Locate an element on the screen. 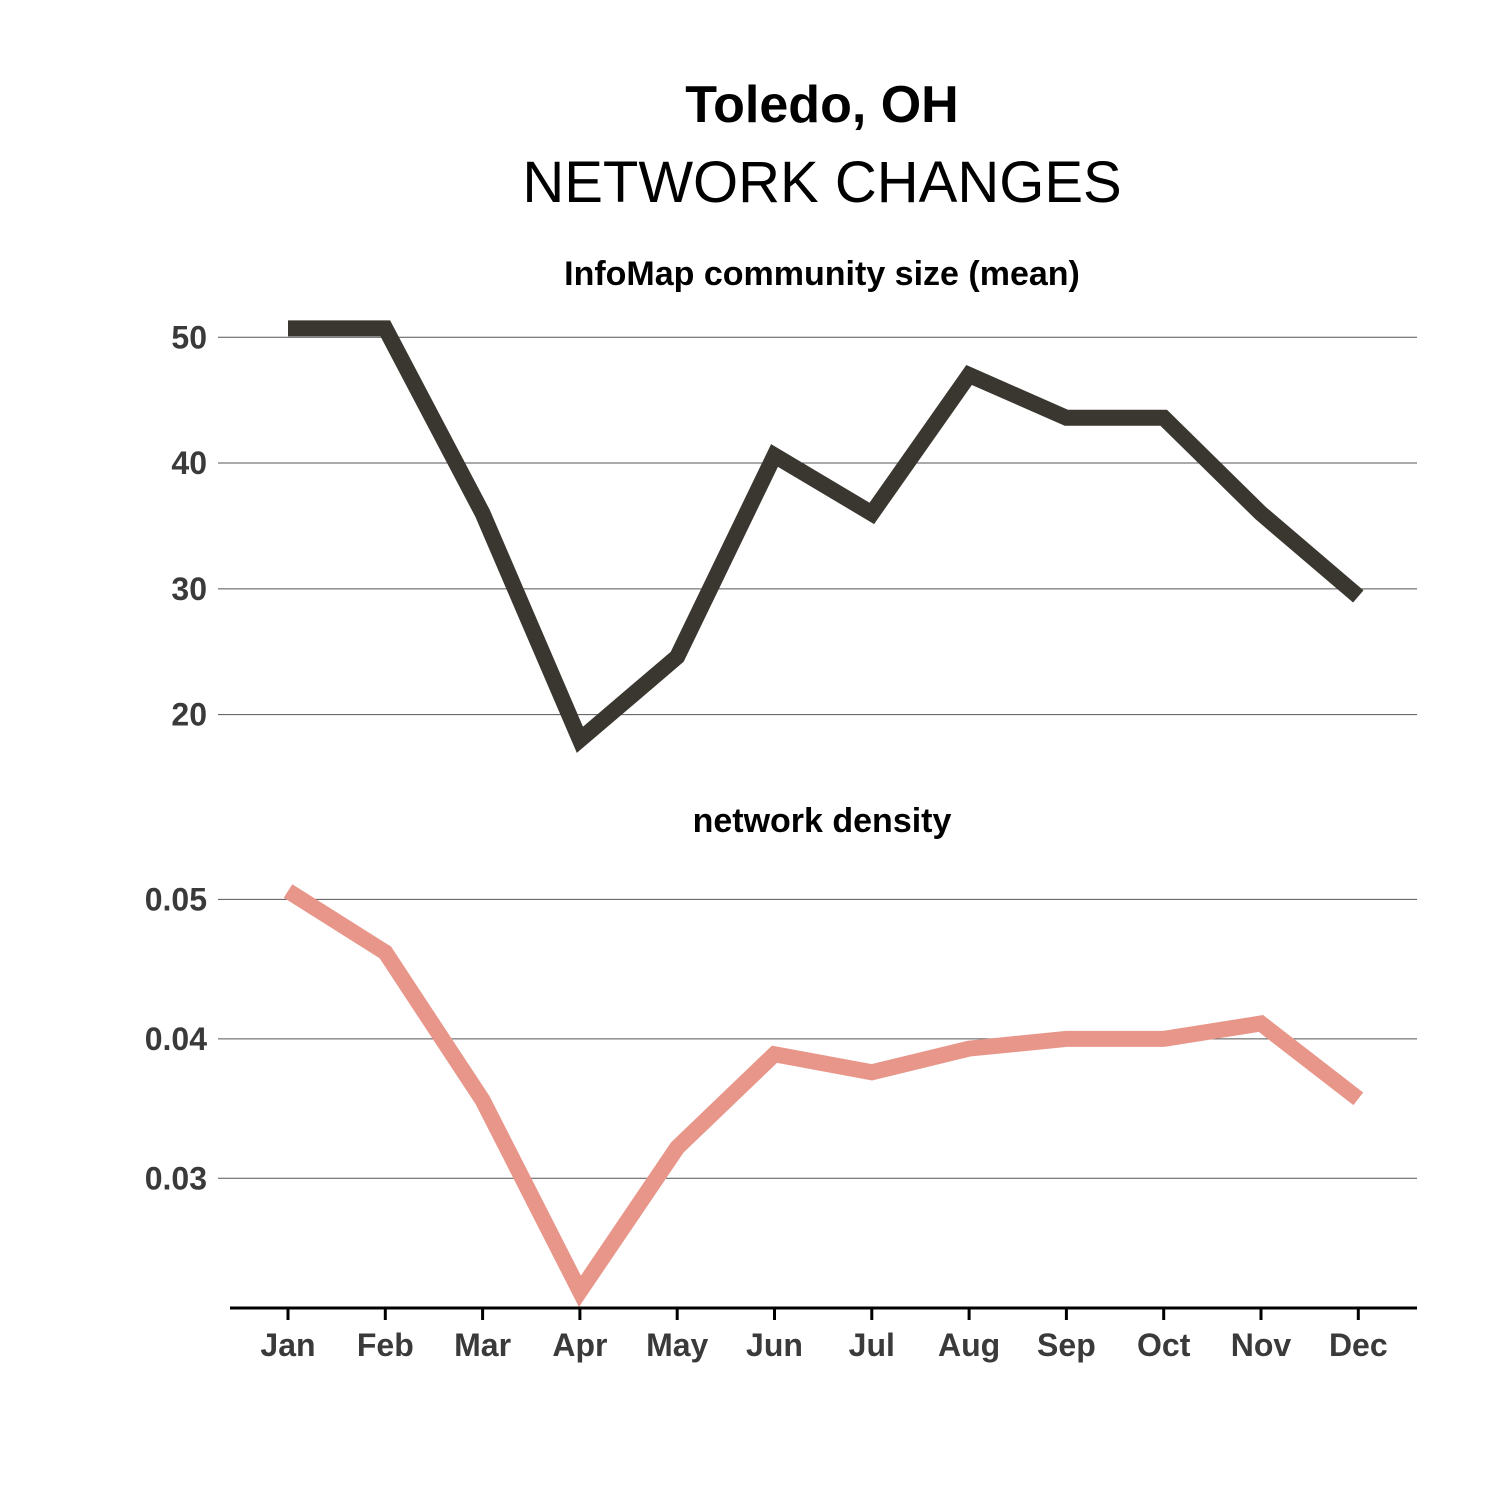 The image size is (1500, 1500). x-tick-label: Nov is located at coordinates (1261, 1345).